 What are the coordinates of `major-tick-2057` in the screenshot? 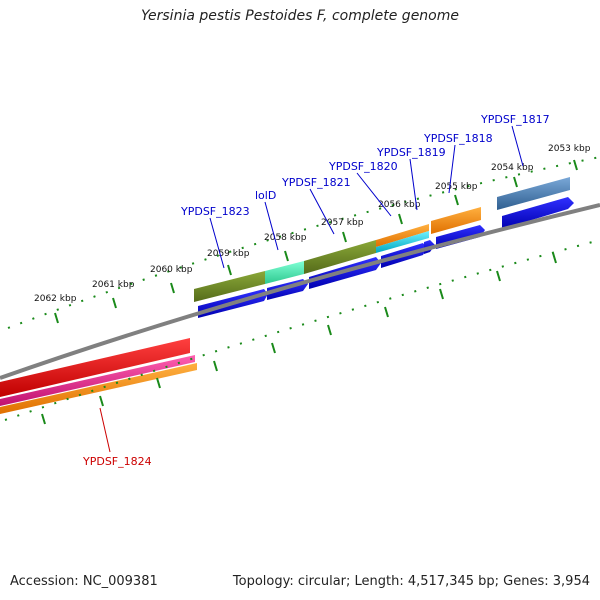 It's located at (344, 237).